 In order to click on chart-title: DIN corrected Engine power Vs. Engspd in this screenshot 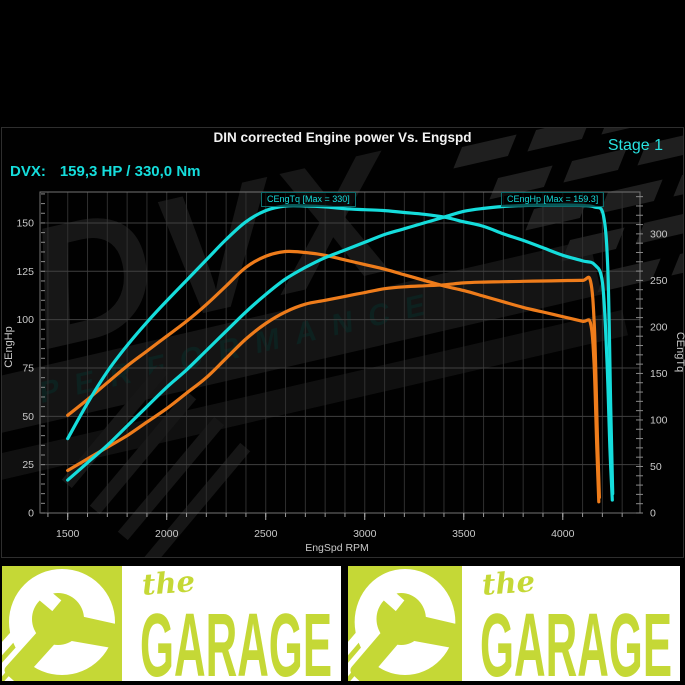, I will do `click(342, 137)`.